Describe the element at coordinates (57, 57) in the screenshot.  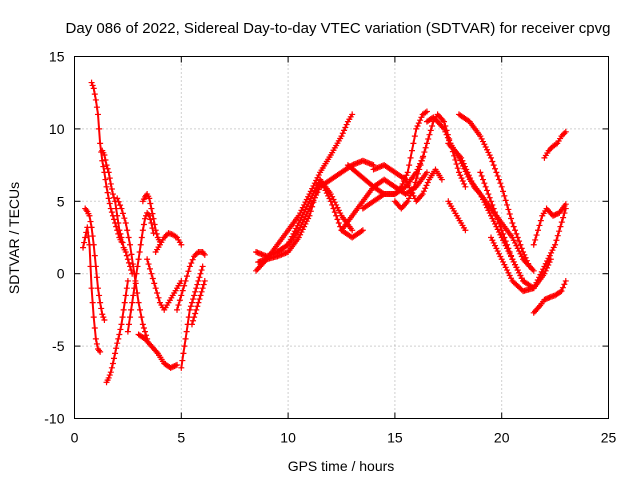
I see `y-tick-label: 15` at that location.